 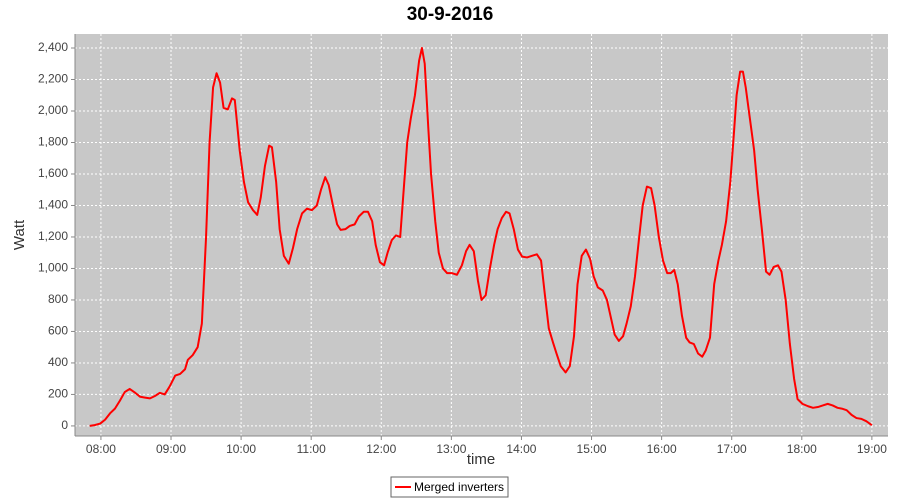 What do you see at coordinates (53, 110) in the screenshot?
I see `y-tick-label: 2,000` at bounding box center [53, 110].